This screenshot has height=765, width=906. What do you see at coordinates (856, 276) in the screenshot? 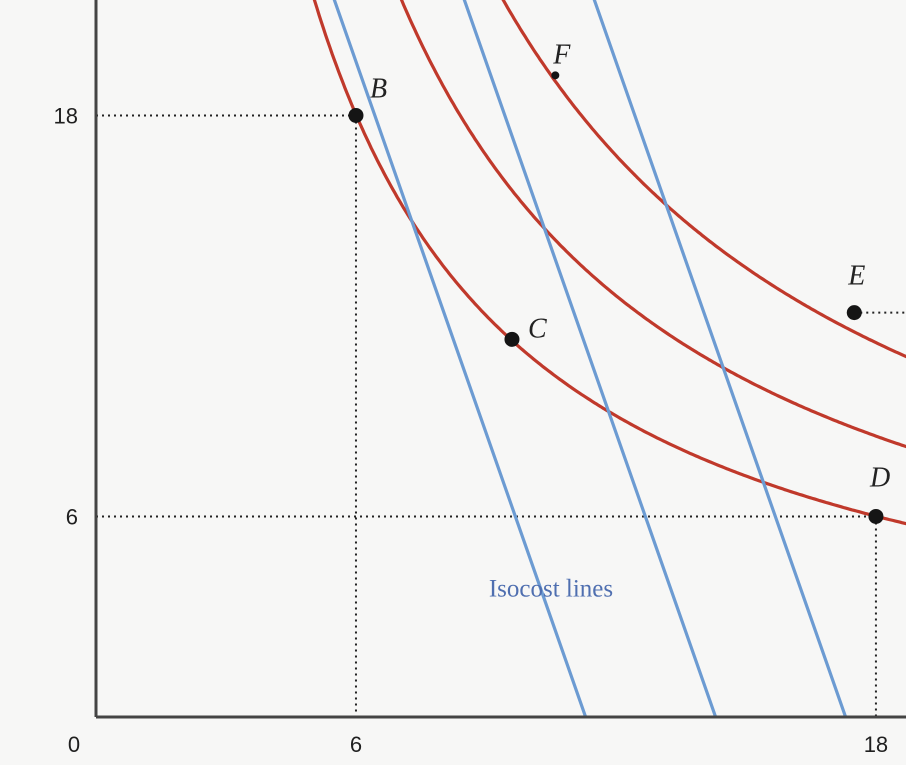
I see `point-e-label: E` at bounding box center [856, 276].